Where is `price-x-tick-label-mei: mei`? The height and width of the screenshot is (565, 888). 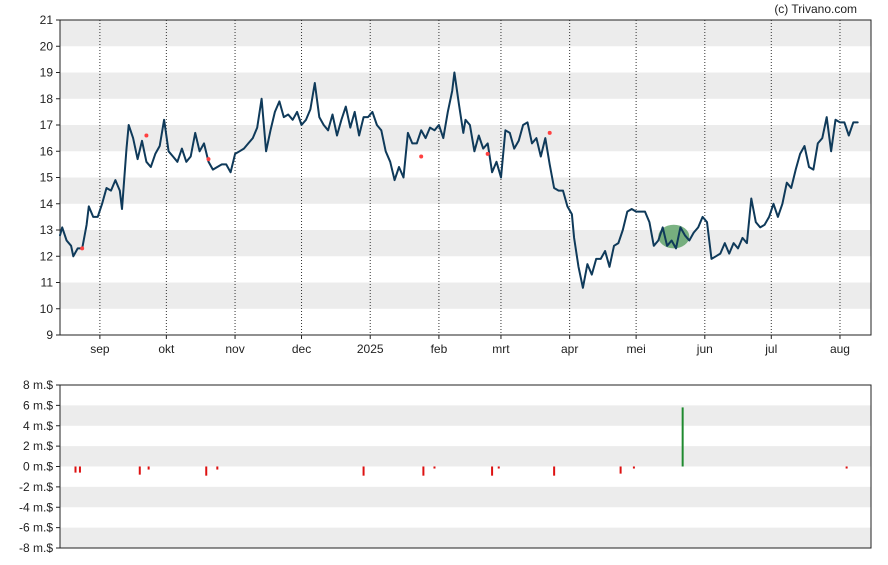
price-x-tick-label-mei: mei is located at coordinates (635, 349).